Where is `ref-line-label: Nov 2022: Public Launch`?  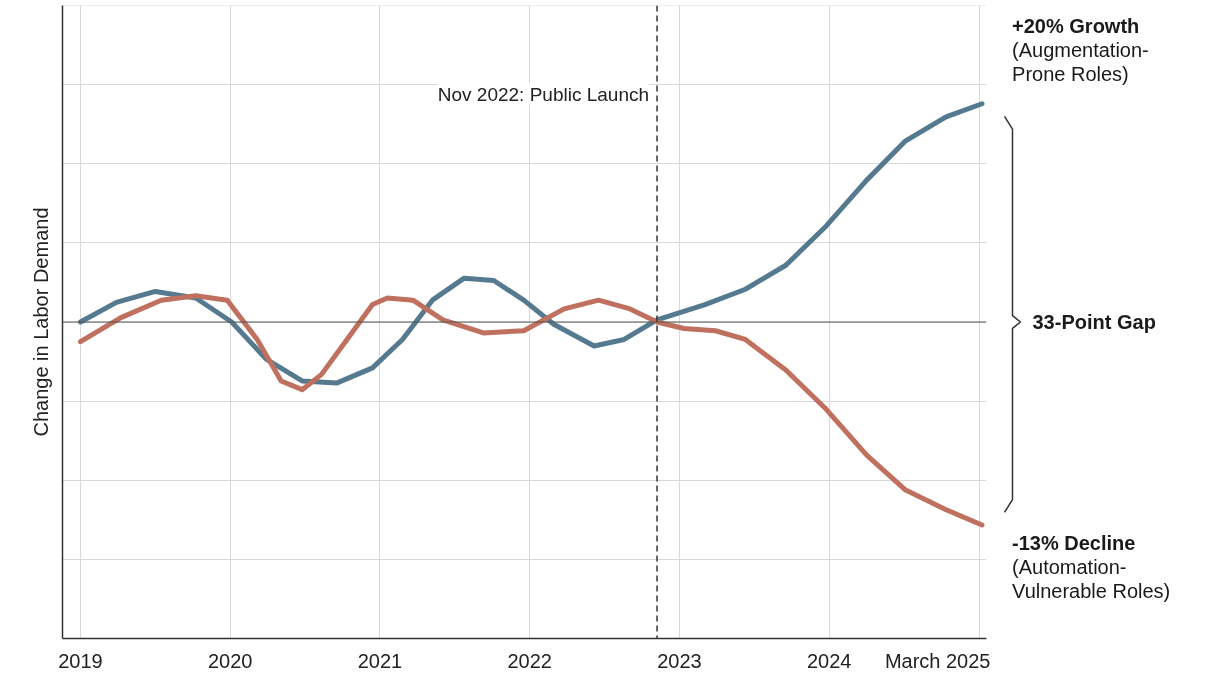 ref-line-label: Nov 2022: Public Launch is located at coordinates (543, 94).